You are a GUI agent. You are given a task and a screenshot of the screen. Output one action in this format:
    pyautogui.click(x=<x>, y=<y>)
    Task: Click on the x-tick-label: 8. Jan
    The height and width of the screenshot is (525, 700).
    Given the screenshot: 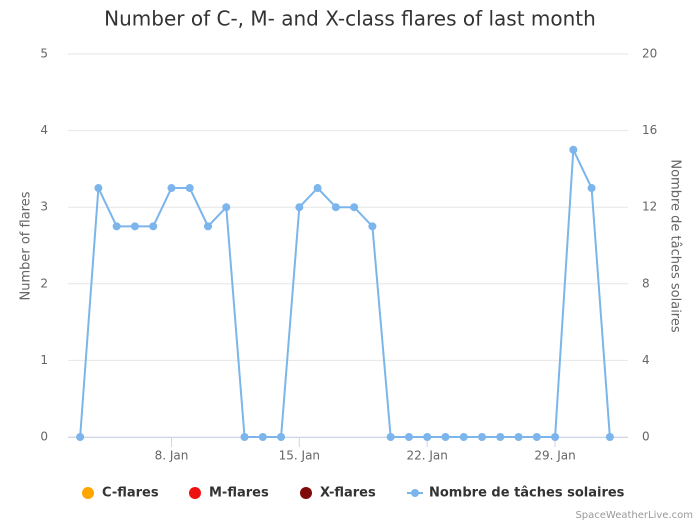 What is the action you would take?
    pyautogui.click(x=172, y=456)
    